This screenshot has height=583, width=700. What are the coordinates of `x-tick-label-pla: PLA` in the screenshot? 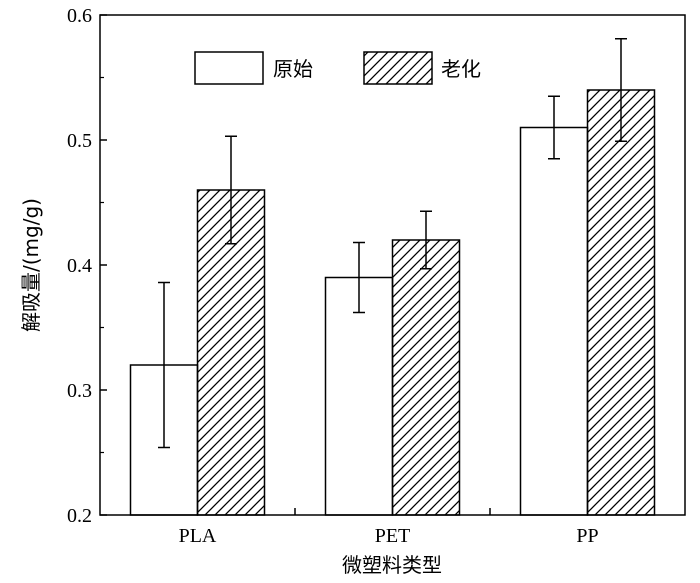 It's located at (198, 536).